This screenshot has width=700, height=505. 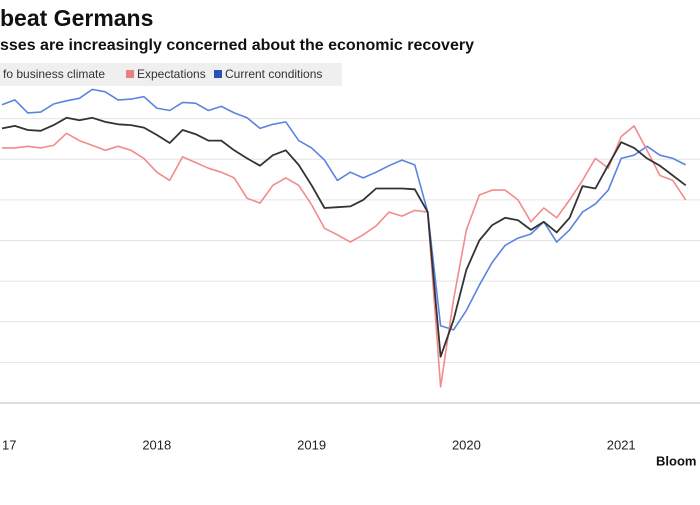 I want to click on legend-label: Current conditions, so click(x=273, y=74).